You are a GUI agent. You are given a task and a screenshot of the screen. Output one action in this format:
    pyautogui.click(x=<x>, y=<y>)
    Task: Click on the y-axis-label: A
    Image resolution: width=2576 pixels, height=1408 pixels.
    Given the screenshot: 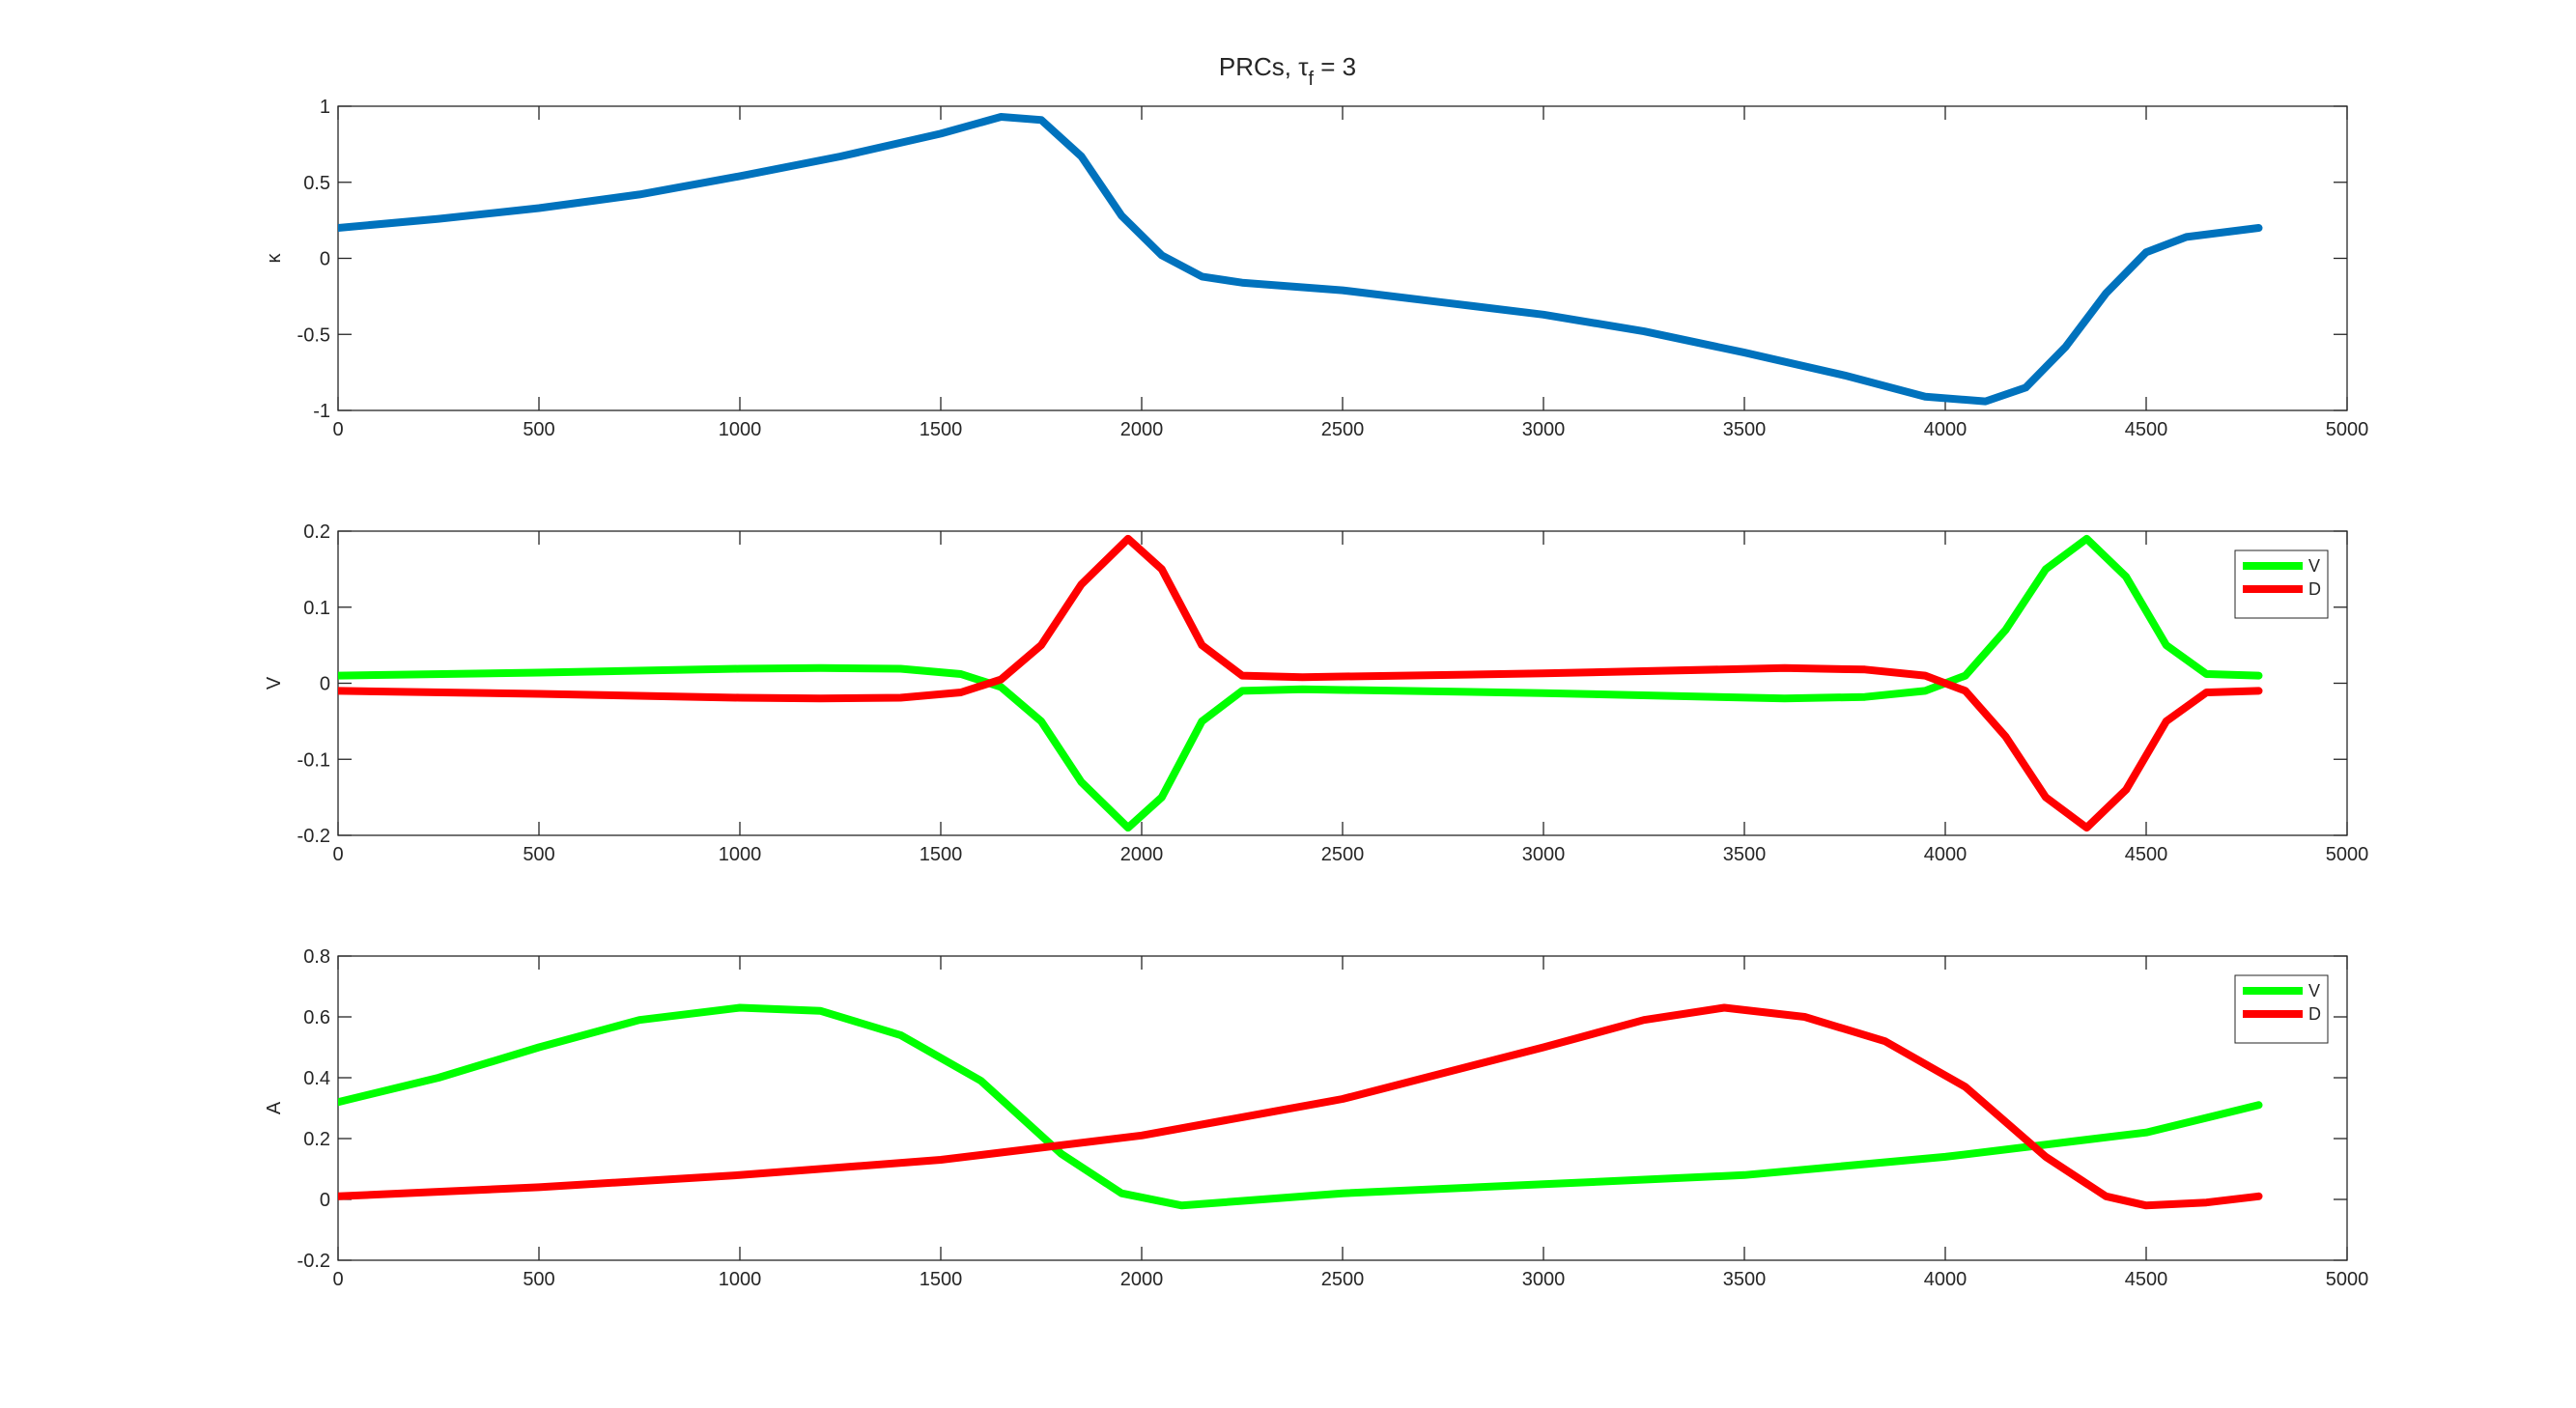 What is the action you would take?
    pyautogui.click(x=274, y=1107)
    